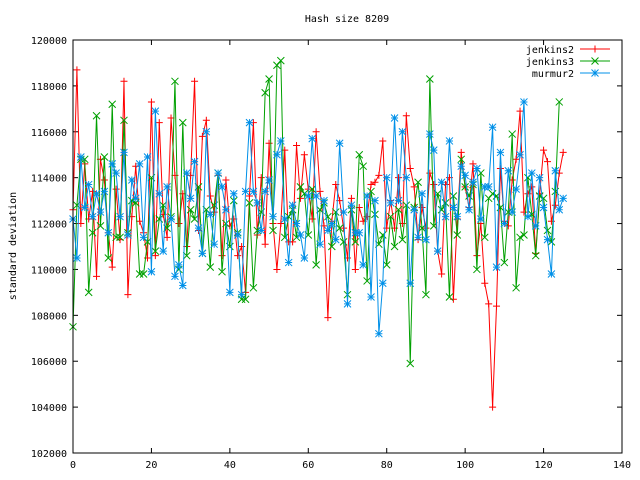  What do you see at coordinates (568, 50) in the screenshot?
I see `legend-item: jenkins2` at bounding box center [568, 50].